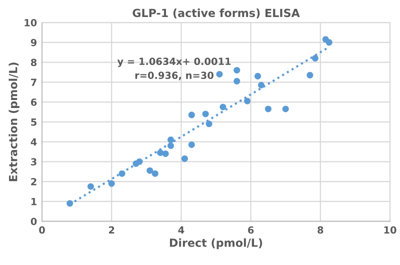  What do you see at coordinates (174, 62) in the screenshot?
I see `annotation: y = 1.0634x+ 0.0011` at bounding box center [174, 62].